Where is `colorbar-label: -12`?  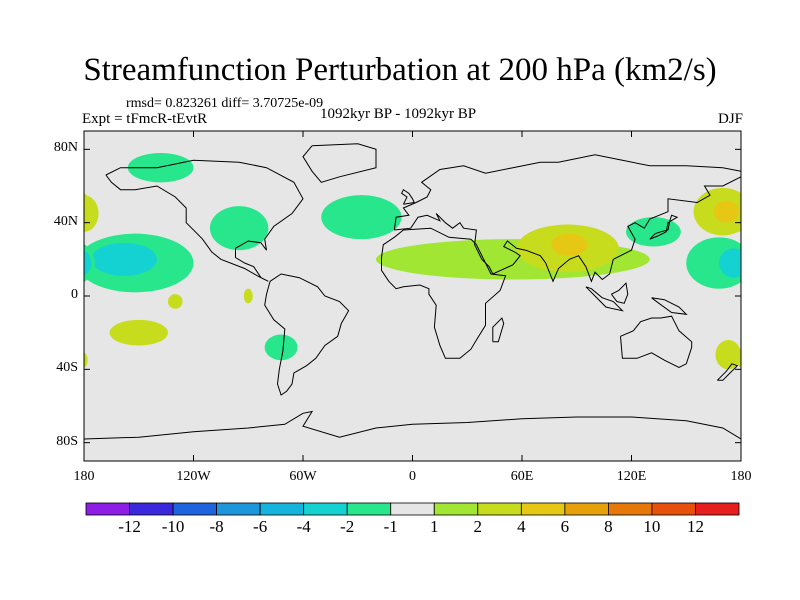 colorbar-label: -12 is located at coordinates (129, 526).